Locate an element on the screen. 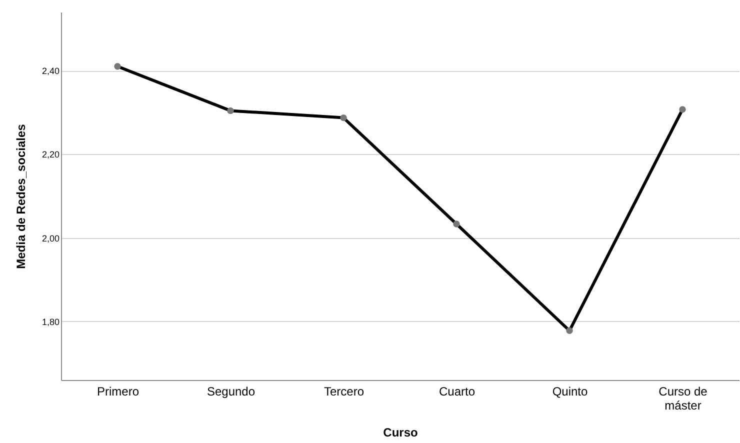 The image size is (740, 443). x-axis-title: Curso is located at coordinates (400, 433).